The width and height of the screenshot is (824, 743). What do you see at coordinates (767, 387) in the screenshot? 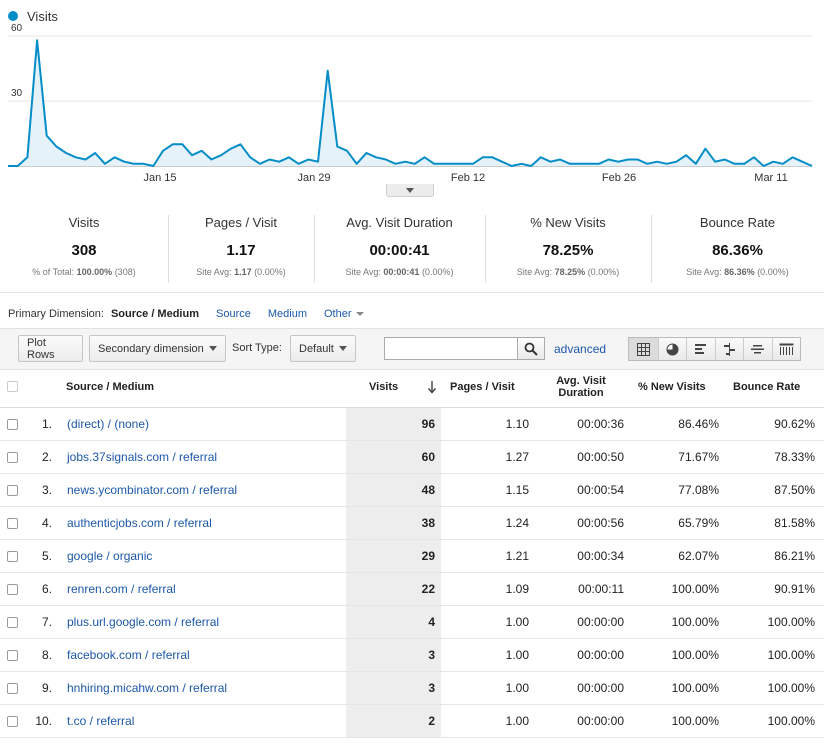
I see `col-bounce-rate: Bounce Rate` at bounding box center [767, 387].